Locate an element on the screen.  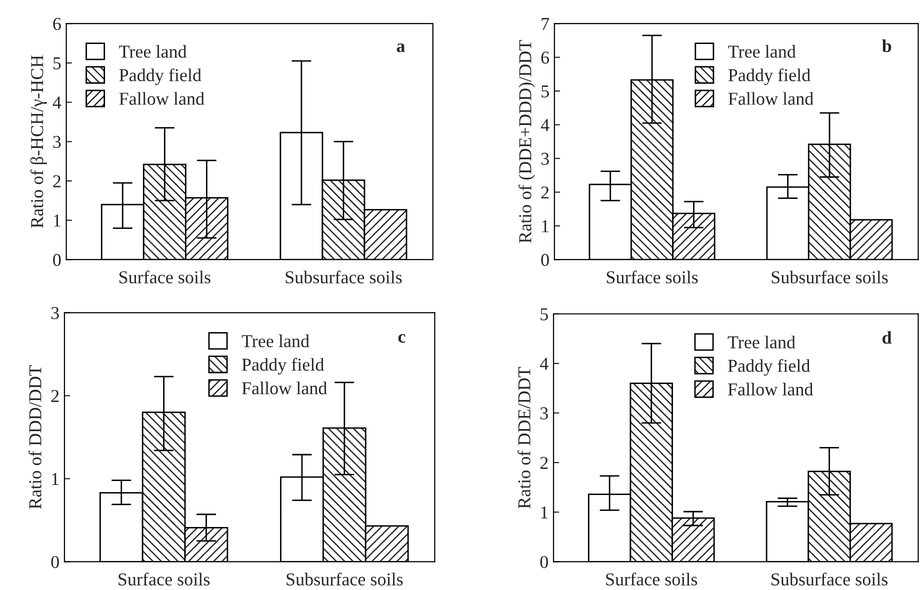
y-tick-label: 7 is located at coordinates (546, 24).